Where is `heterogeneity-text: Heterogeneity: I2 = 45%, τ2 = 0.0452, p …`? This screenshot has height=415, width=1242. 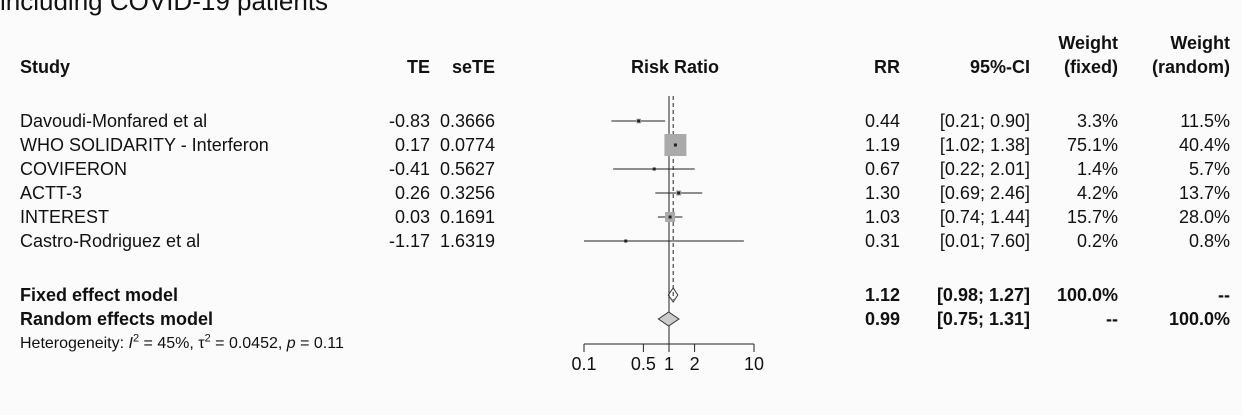
heterogeneity-text: Heterogeneity: I2 = 45%, τ2 = 0.0452, p … is located at coordinates (182, 342).